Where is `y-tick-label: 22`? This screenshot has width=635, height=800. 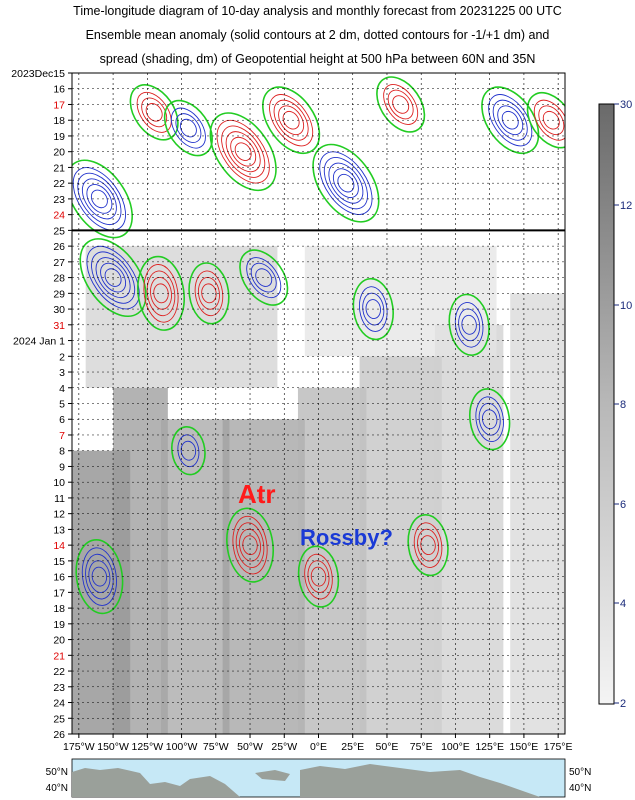 y-tick-label: 22 is located at coordinates (59, 672).